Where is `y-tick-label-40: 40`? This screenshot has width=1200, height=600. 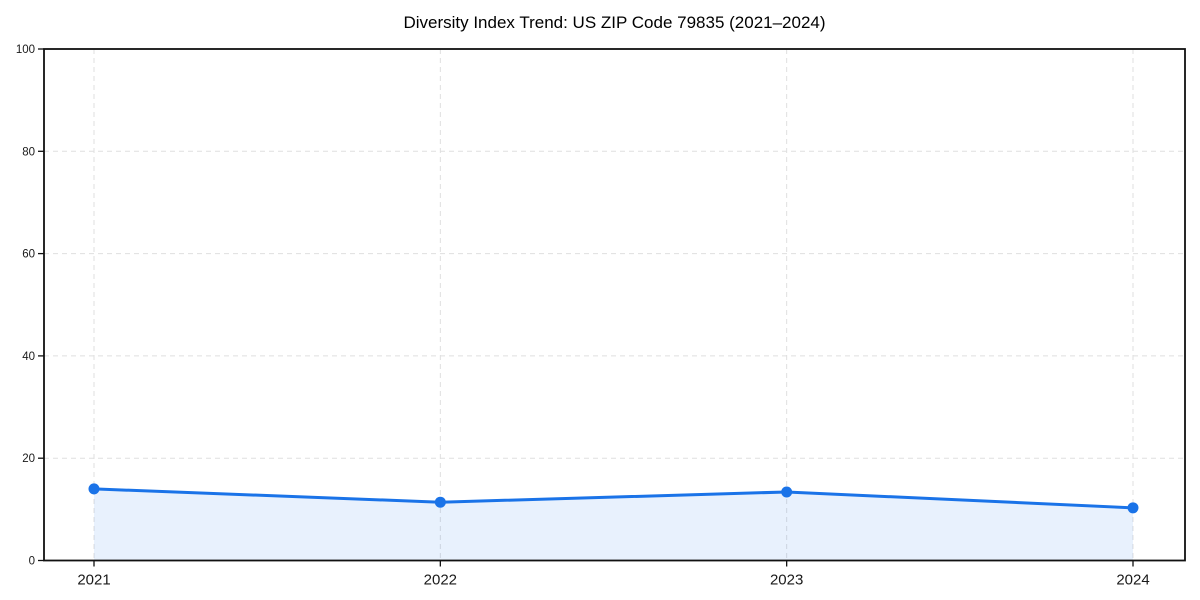 y-tick-label-40: 40 is located at coordinates (28, 357).